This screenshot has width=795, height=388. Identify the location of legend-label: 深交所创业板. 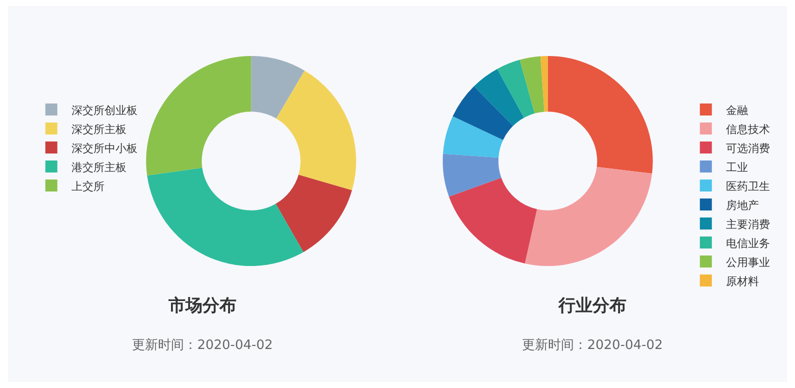
(104, 110).